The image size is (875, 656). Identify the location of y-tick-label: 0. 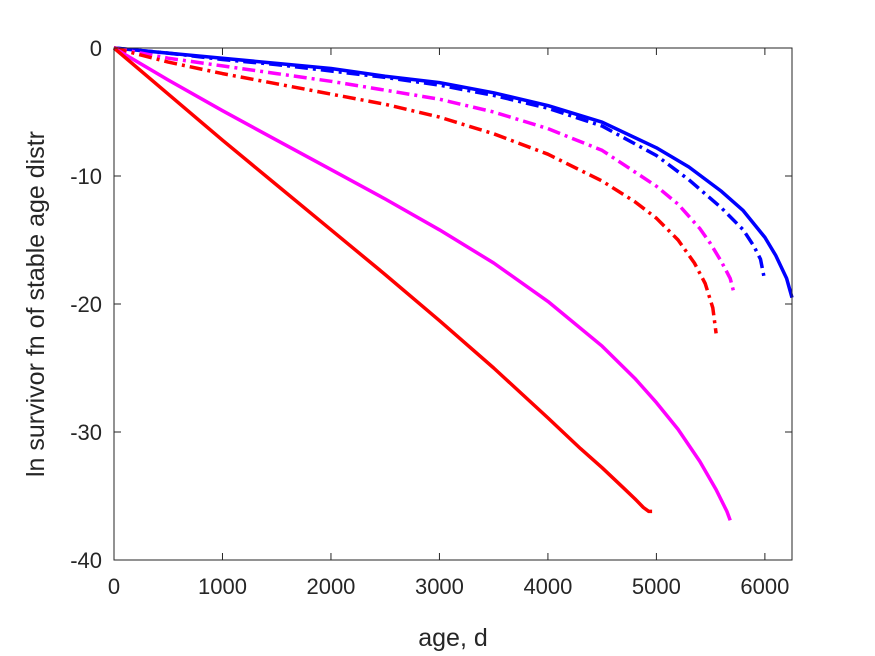
(96, 48).